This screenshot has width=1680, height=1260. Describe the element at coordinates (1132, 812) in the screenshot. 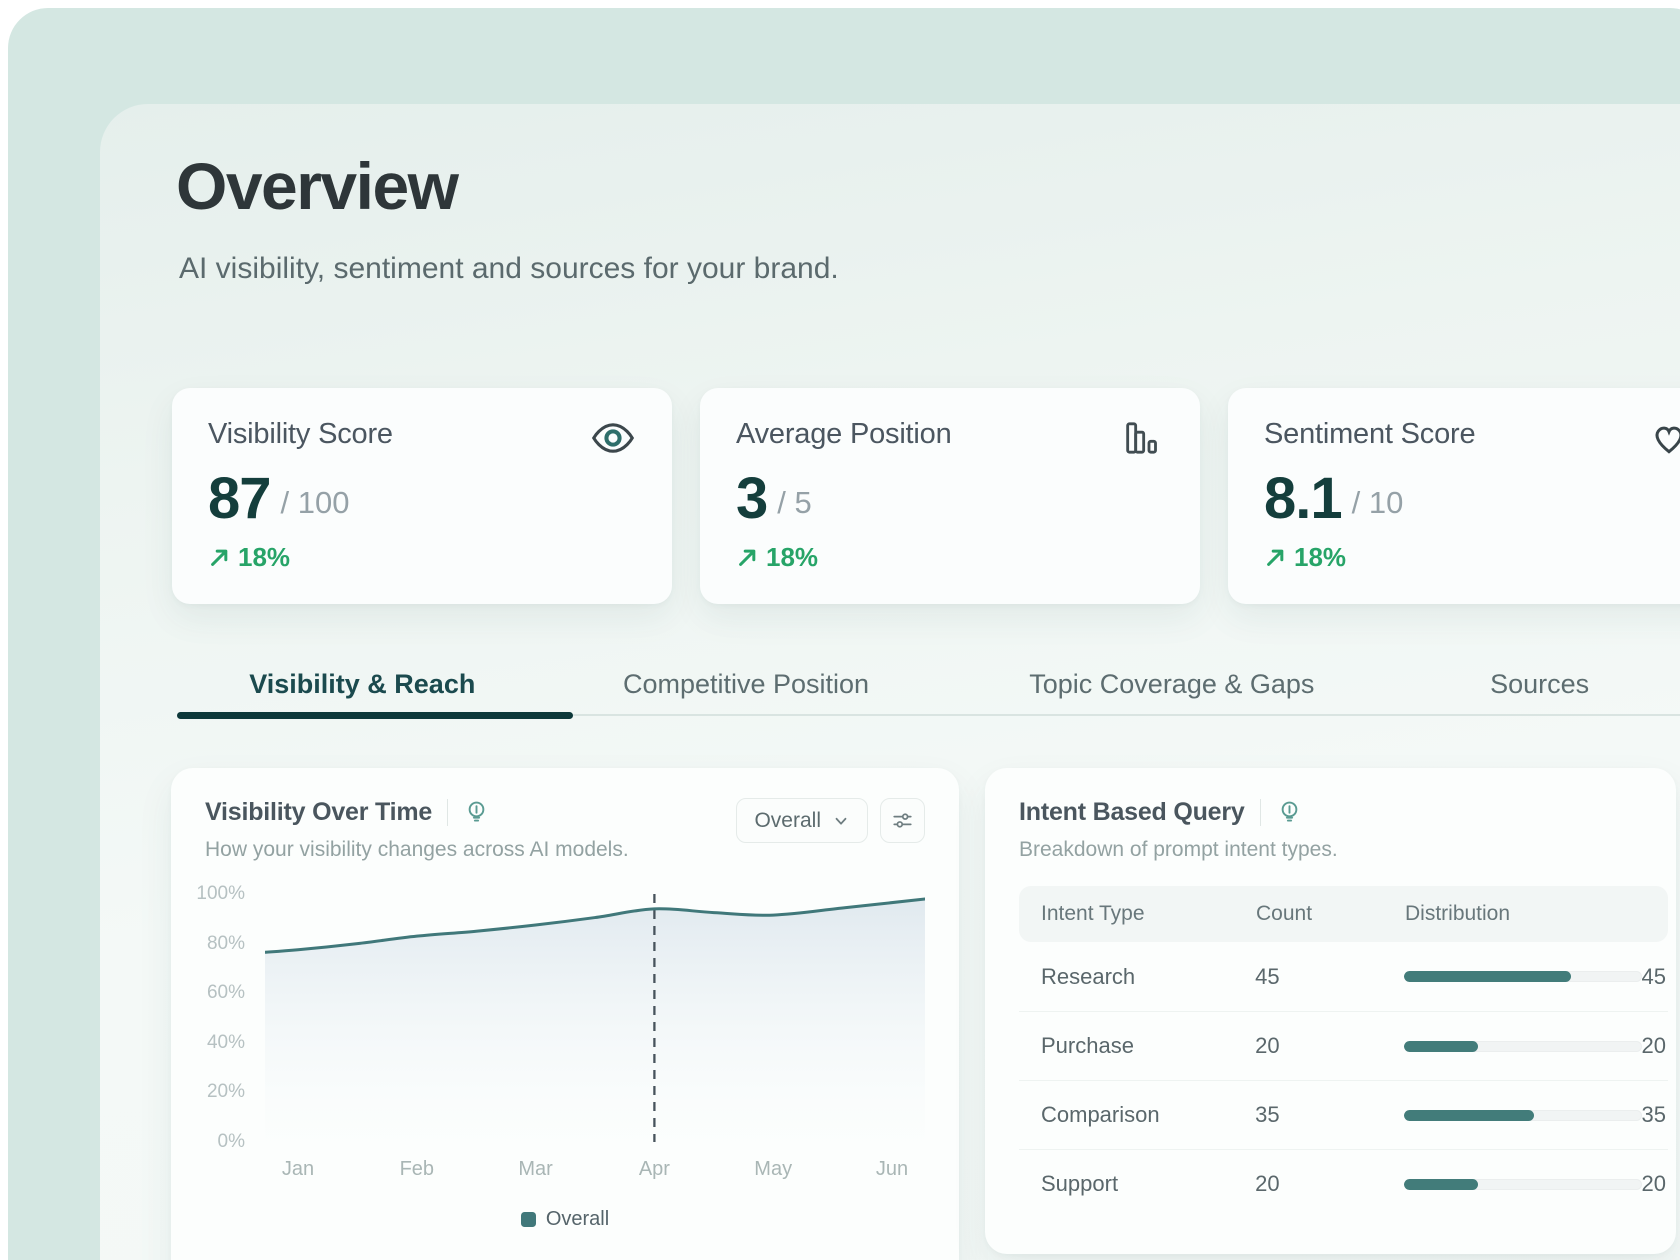

I see `card-title: Intent Based Query` at that location.